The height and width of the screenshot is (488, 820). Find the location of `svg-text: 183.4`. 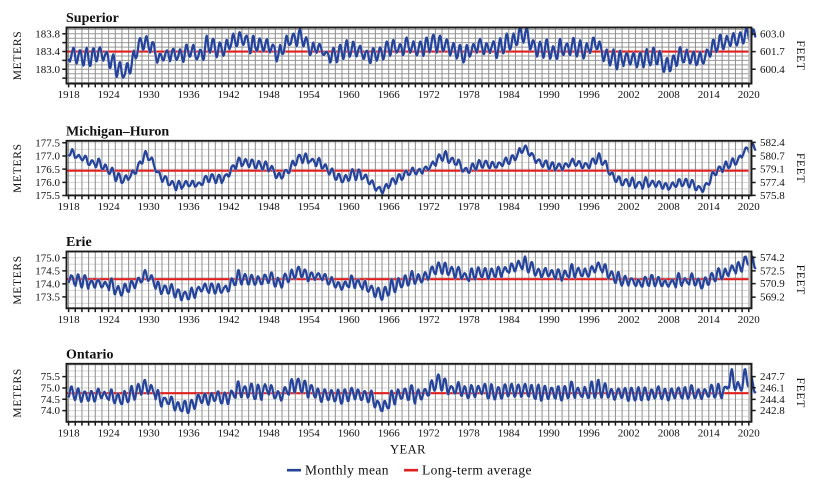

svg-text: 183.4 is located at coordinates (47, 52).